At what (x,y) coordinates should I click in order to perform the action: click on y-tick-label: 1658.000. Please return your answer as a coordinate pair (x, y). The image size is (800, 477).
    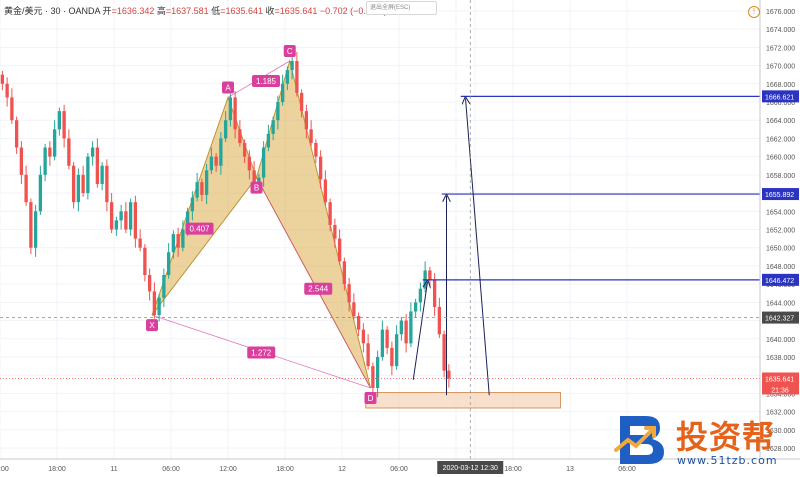
    Looking at the image, I should click on (780, 176).